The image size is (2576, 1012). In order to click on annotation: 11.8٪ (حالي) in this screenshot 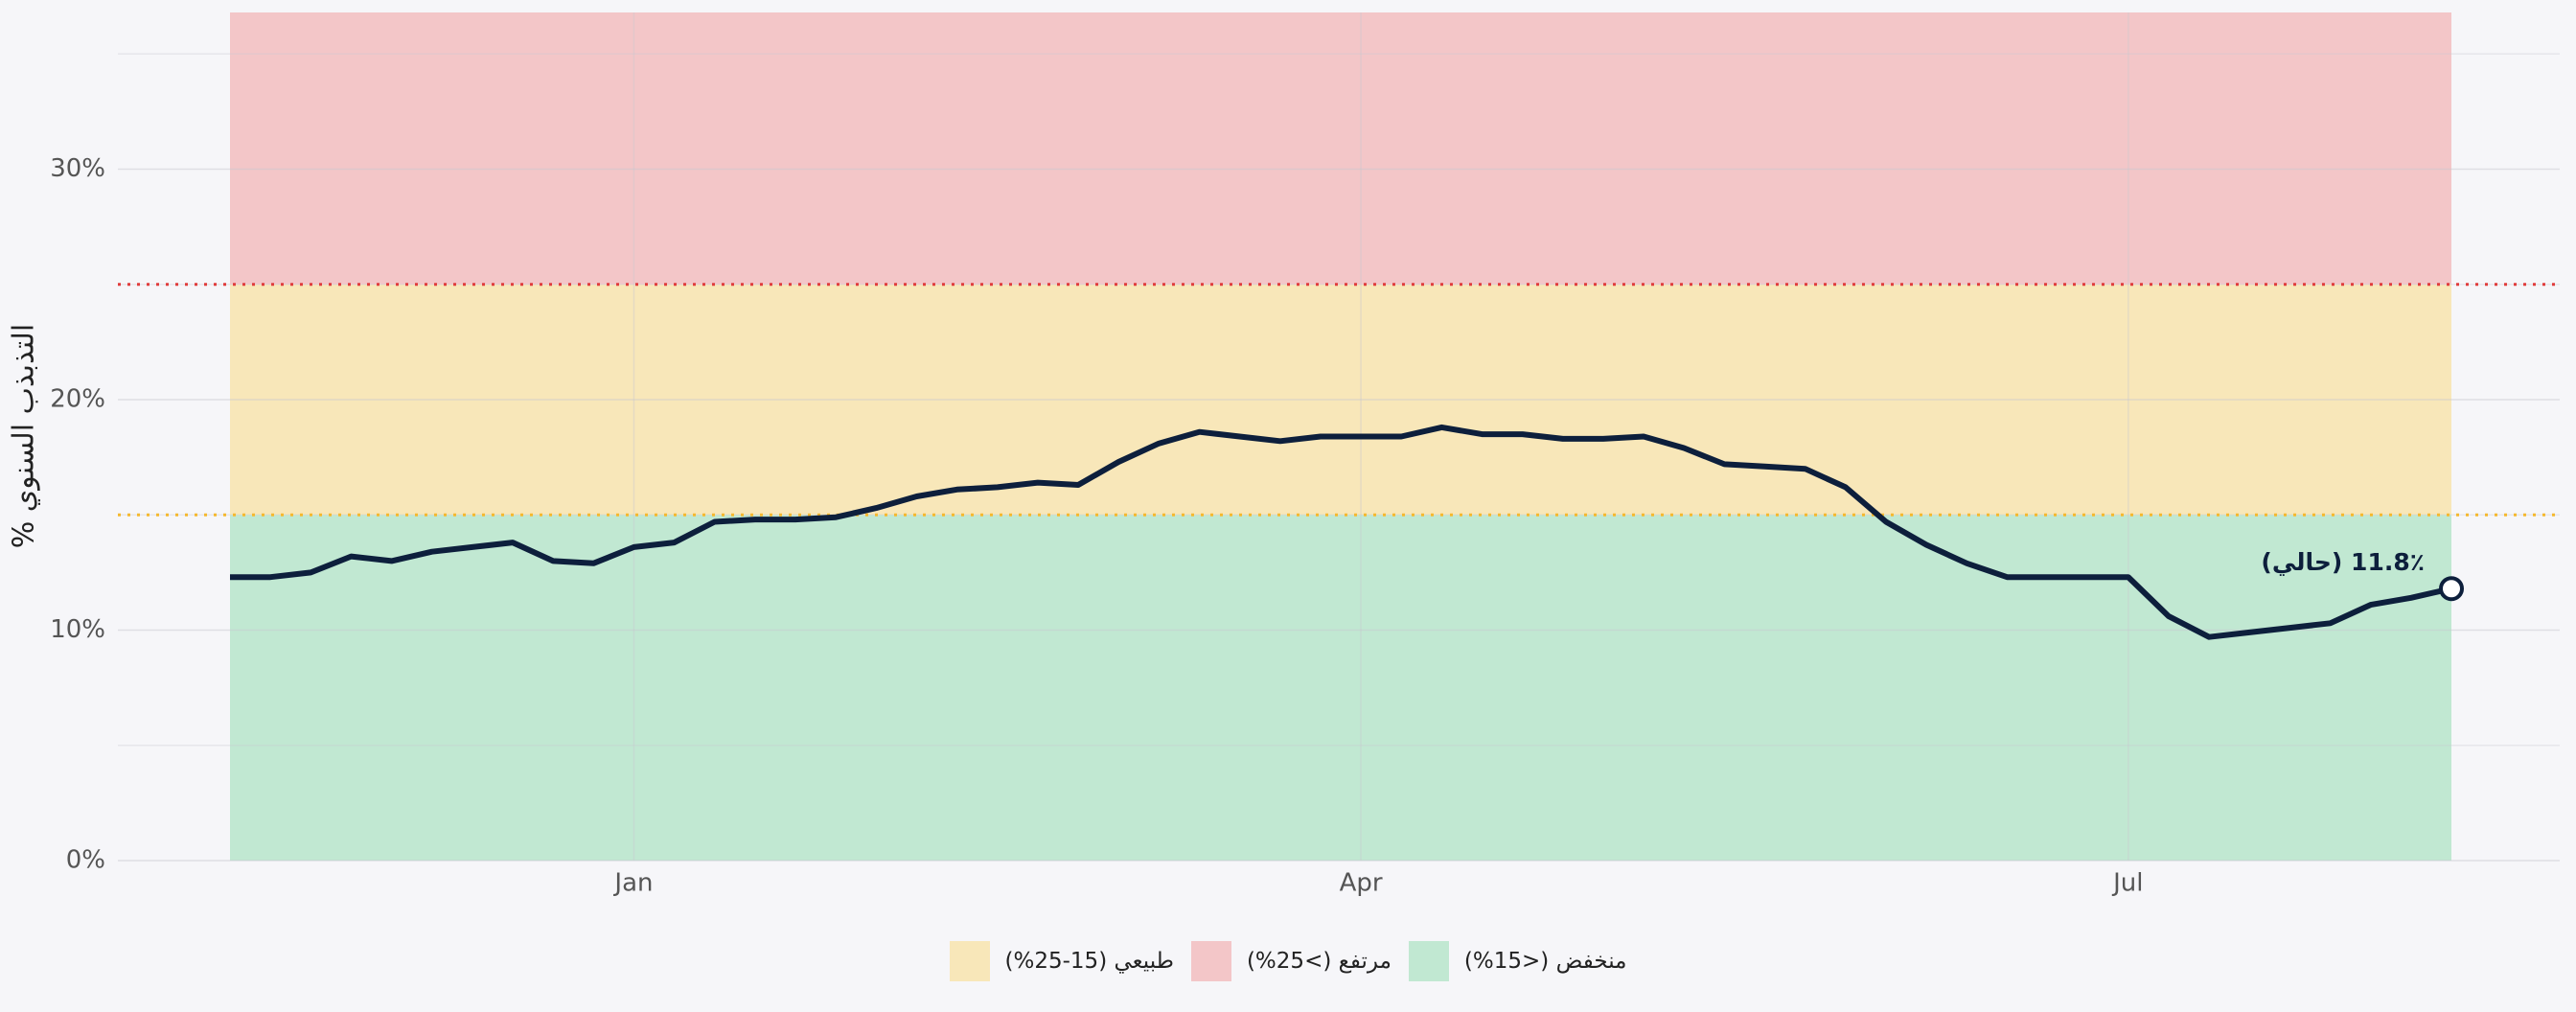, I will do `click(2343, 562)`.